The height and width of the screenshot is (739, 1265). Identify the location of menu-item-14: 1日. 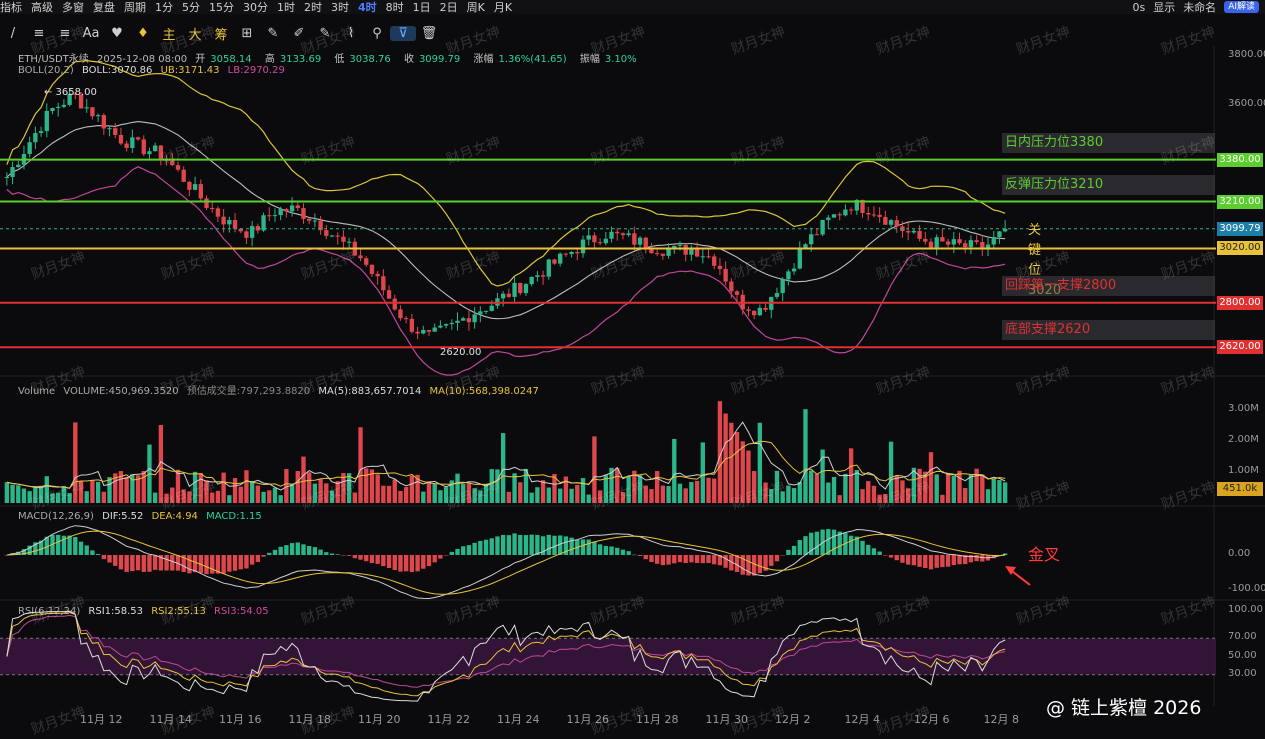
(421, 7).